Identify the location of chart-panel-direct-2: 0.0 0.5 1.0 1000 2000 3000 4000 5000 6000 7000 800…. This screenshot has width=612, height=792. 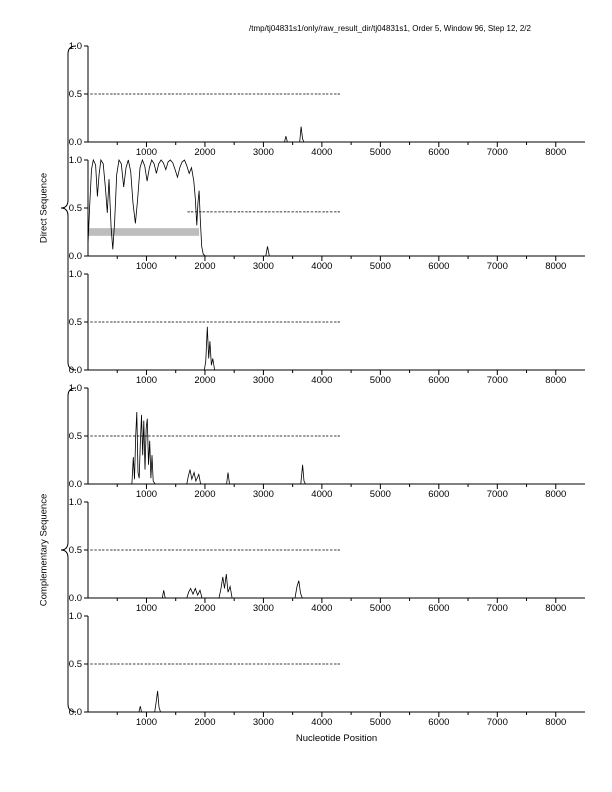
(327, 213).